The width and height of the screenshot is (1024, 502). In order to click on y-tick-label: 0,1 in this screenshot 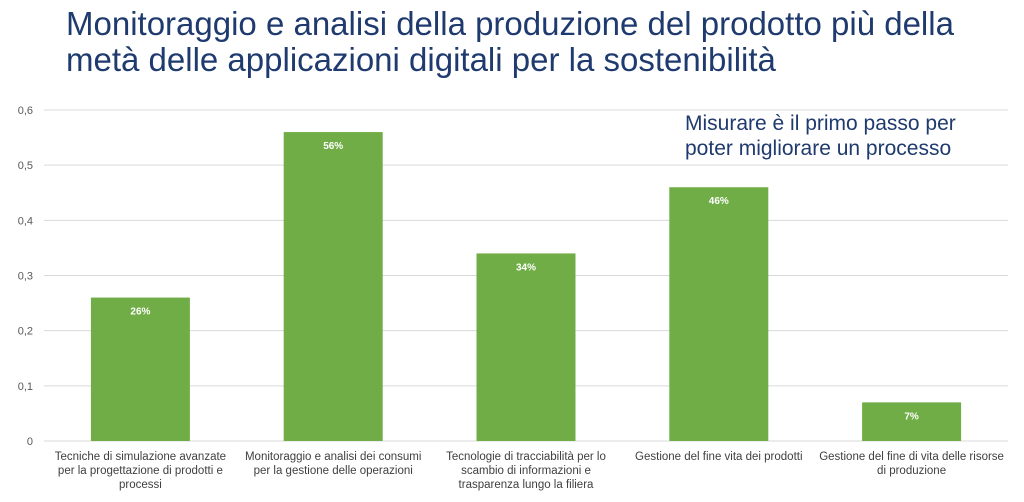, I will do `click(25, 387)`.